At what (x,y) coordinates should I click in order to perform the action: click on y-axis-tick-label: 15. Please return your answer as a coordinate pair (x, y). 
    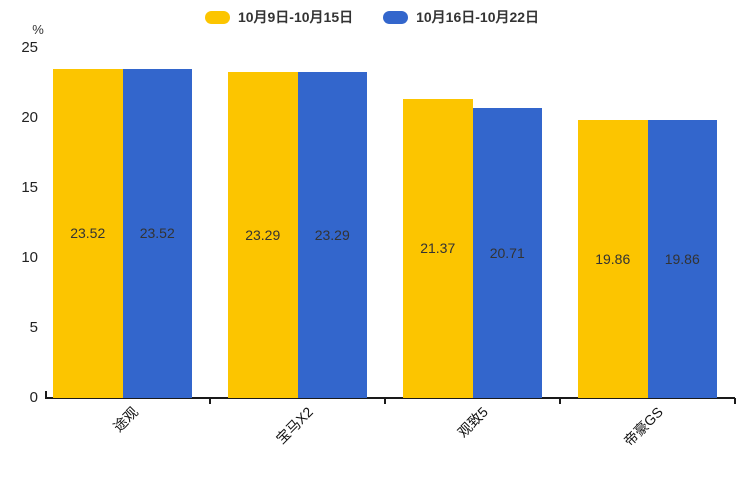
    Looking at the image, I should click on (29, 187).